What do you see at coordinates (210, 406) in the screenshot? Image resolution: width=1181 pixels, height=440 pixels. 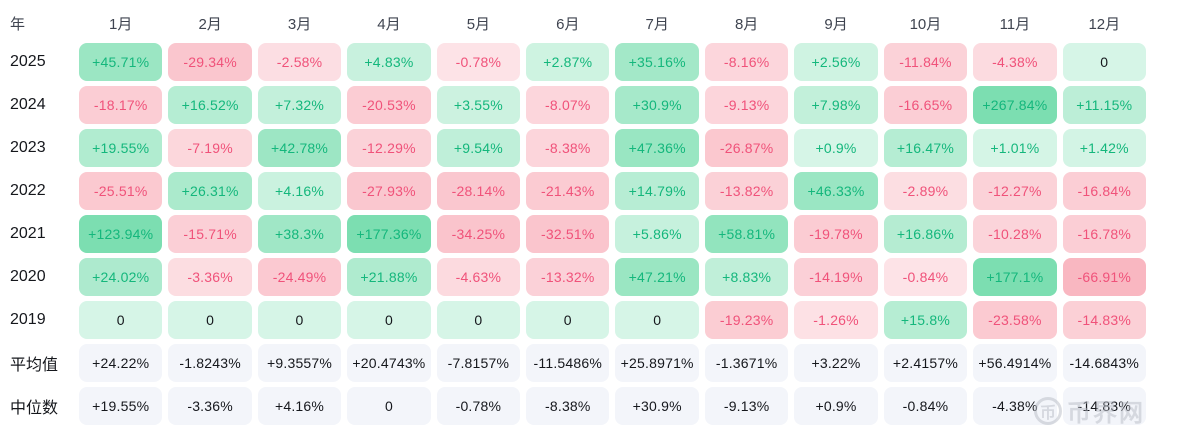 I see `return-cell-中位数-m2: -3.36%` at bounding box center [210, 406].